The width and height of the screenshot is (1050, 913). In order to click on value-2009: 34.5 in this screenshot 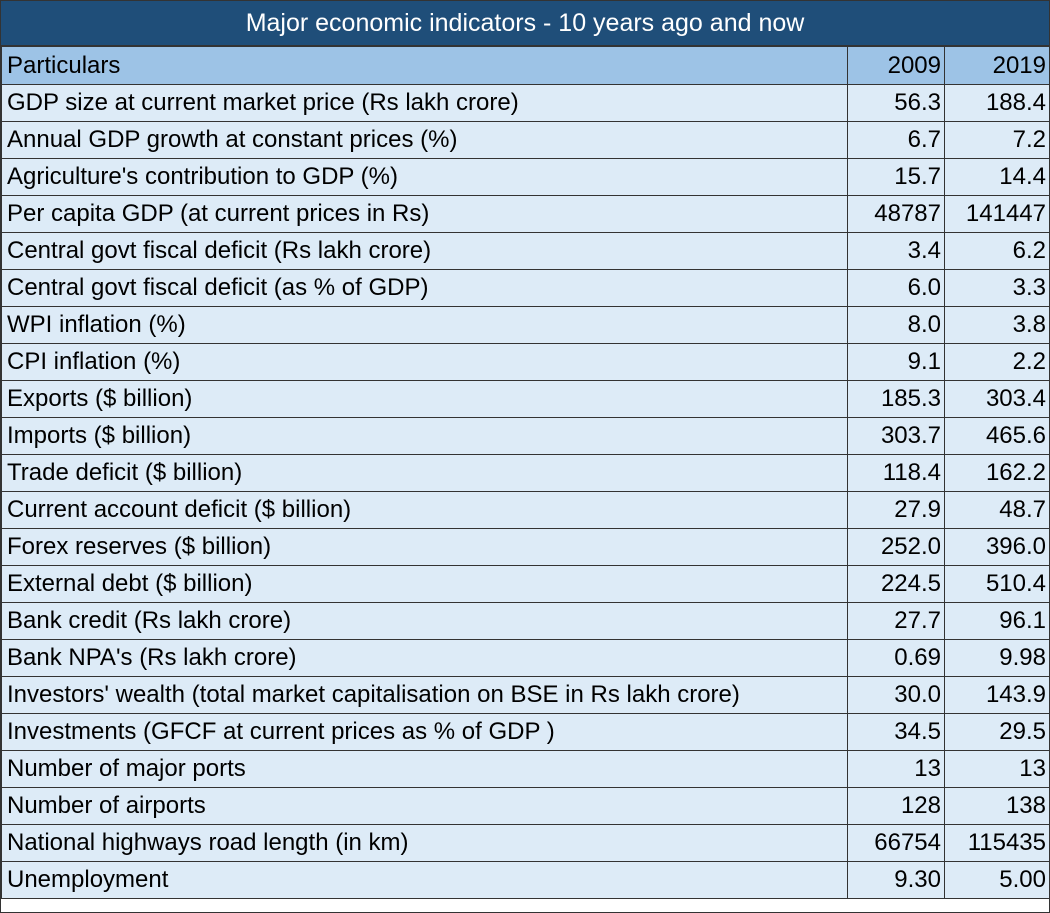, I will do `click(896, 732)`.